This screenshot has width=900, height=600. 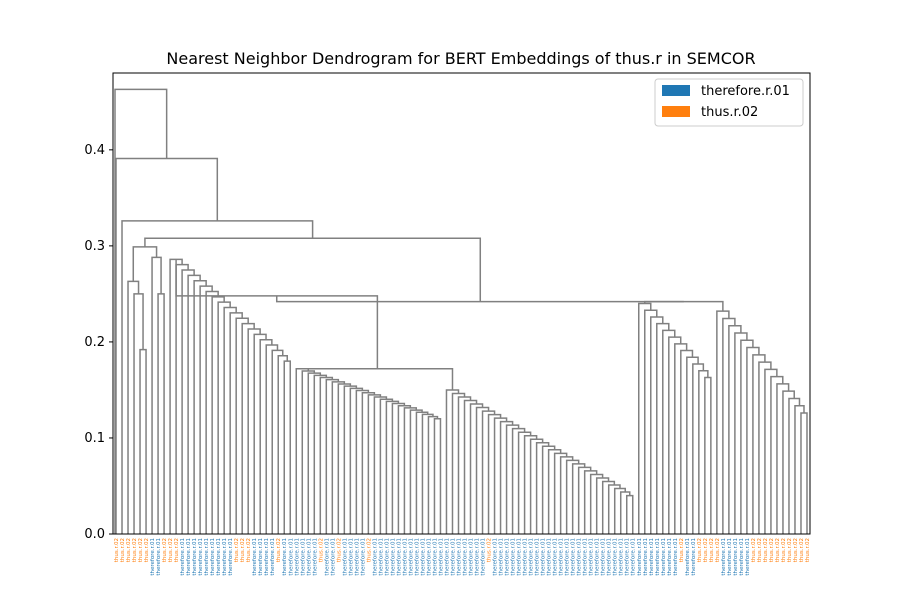 I want to click on legend-box, so click(x=729, y=102).